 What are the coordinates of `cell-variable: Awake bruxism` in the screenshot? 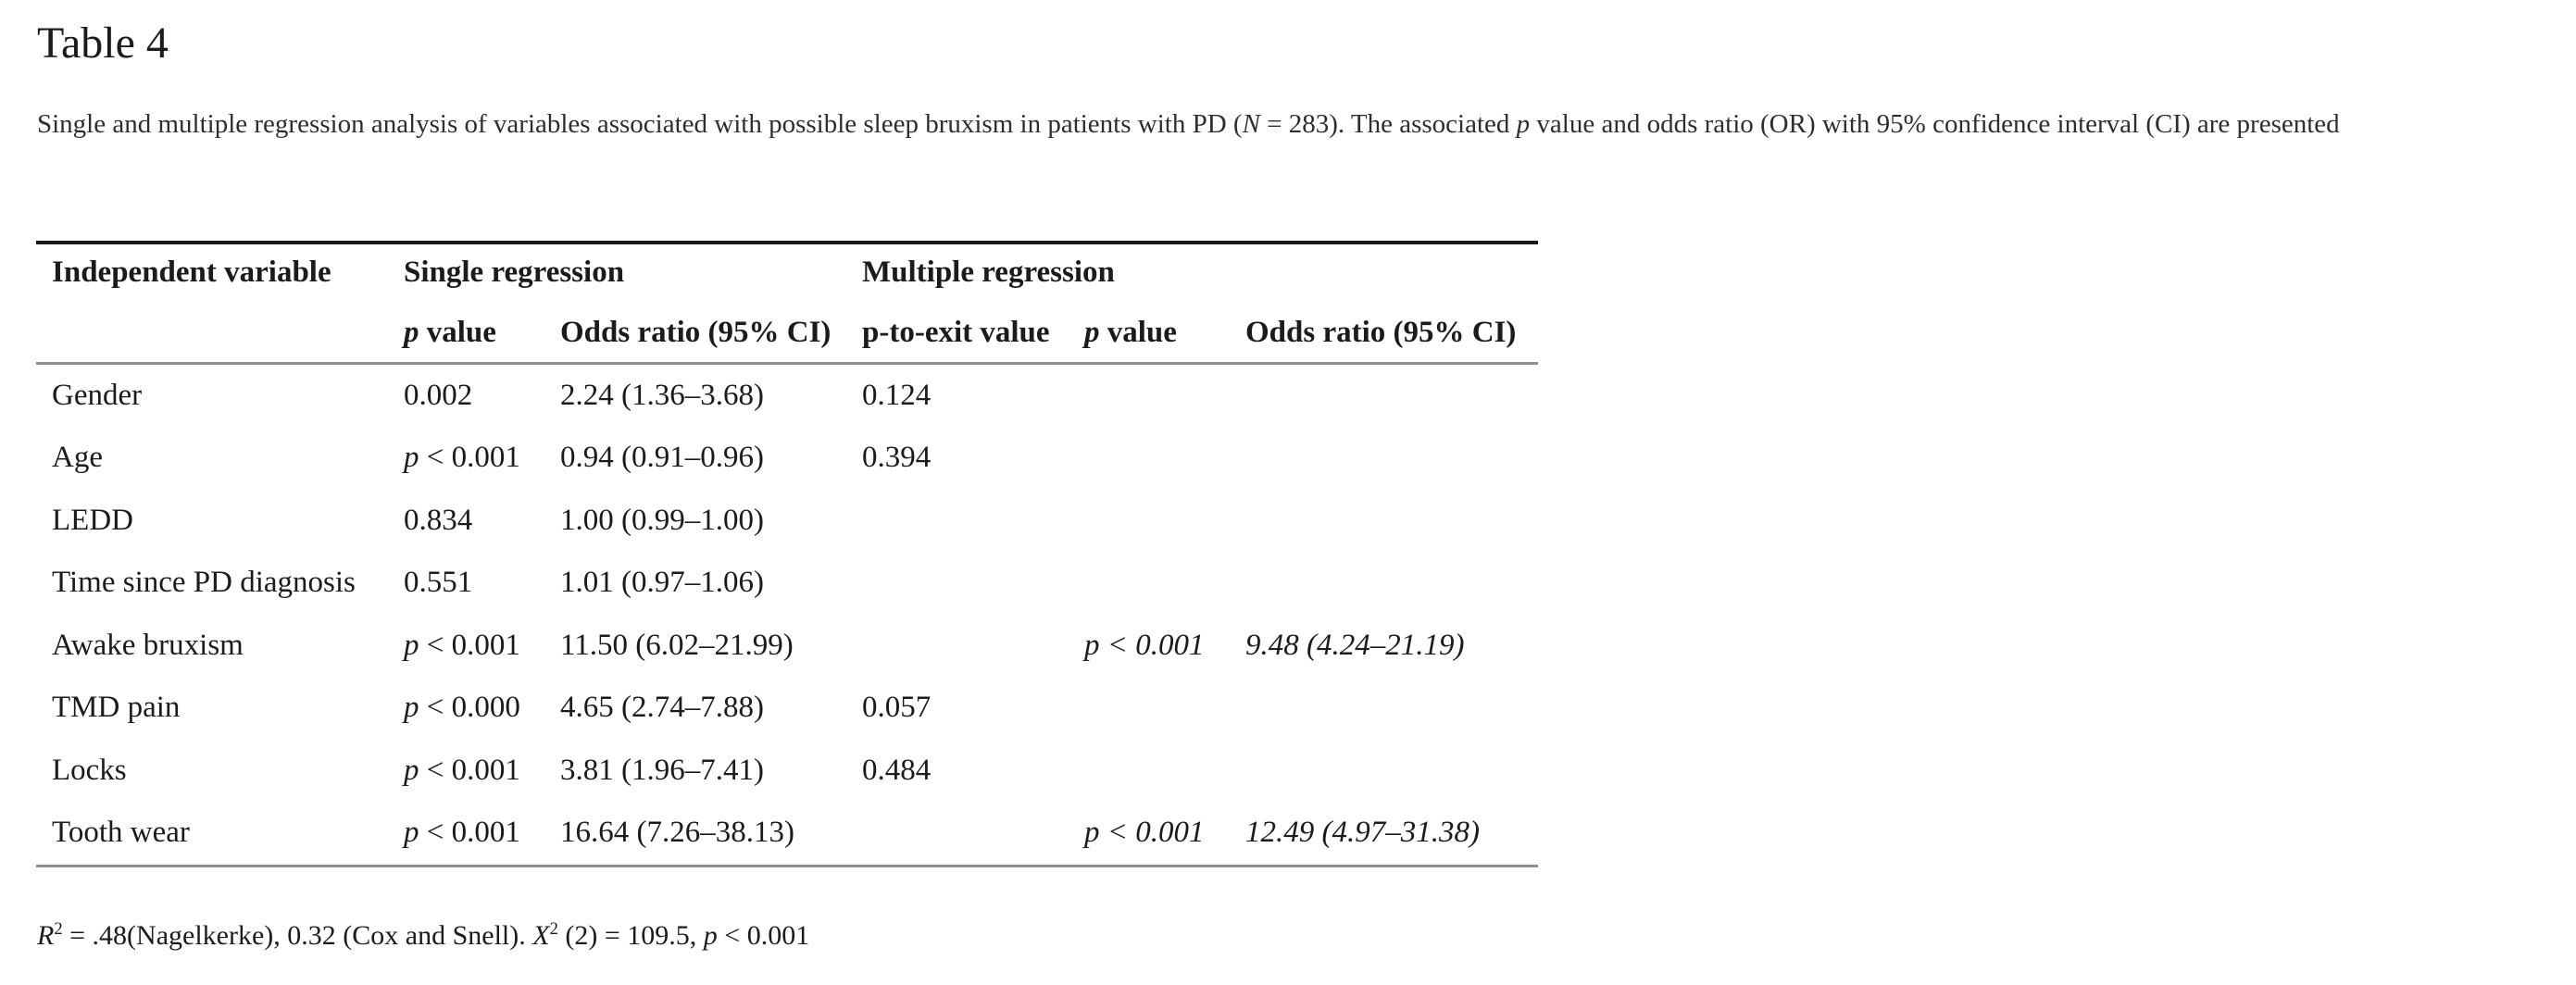 It's located at (148, 645).